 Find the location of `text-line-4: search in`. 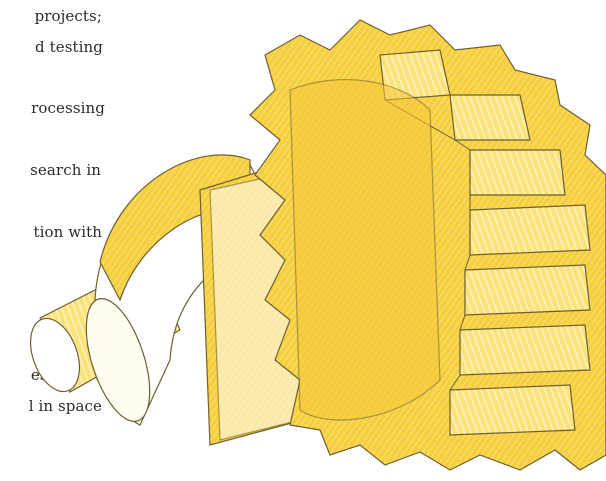

text-line-4: search in is located at coordinates (65, 170).